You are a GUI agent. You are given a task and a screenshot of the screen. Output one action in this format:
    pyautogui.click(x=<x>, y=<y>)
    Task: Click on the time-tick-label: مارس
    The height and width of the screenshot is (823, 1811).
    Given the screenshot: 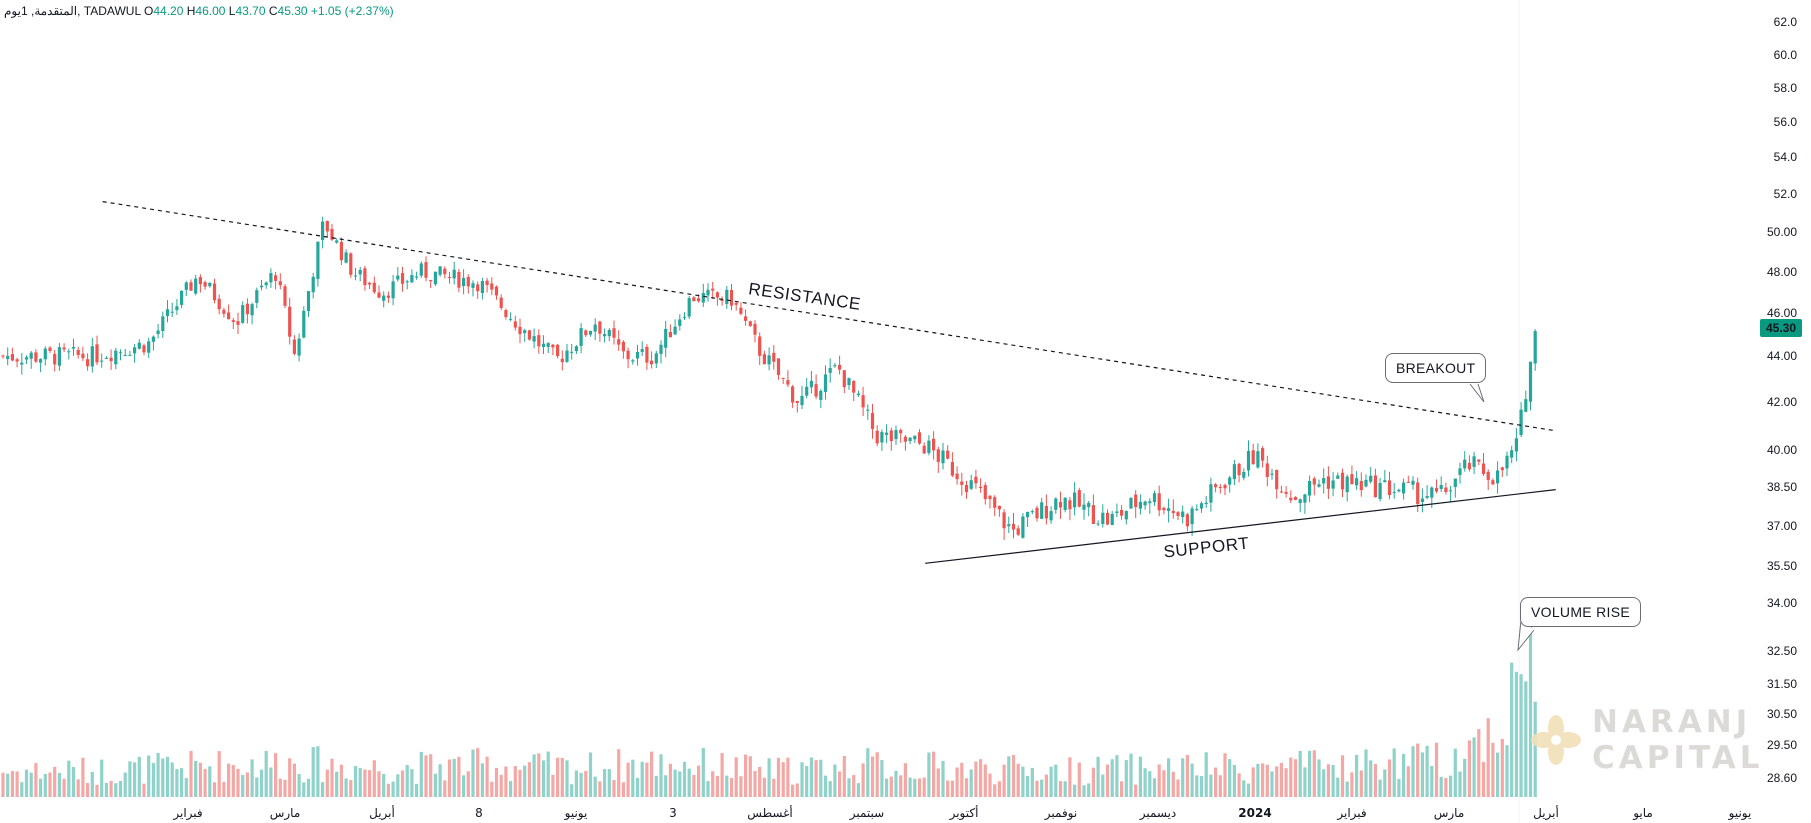 What is the action you would take?
    pyautogui.click(x=285, y=813)
    